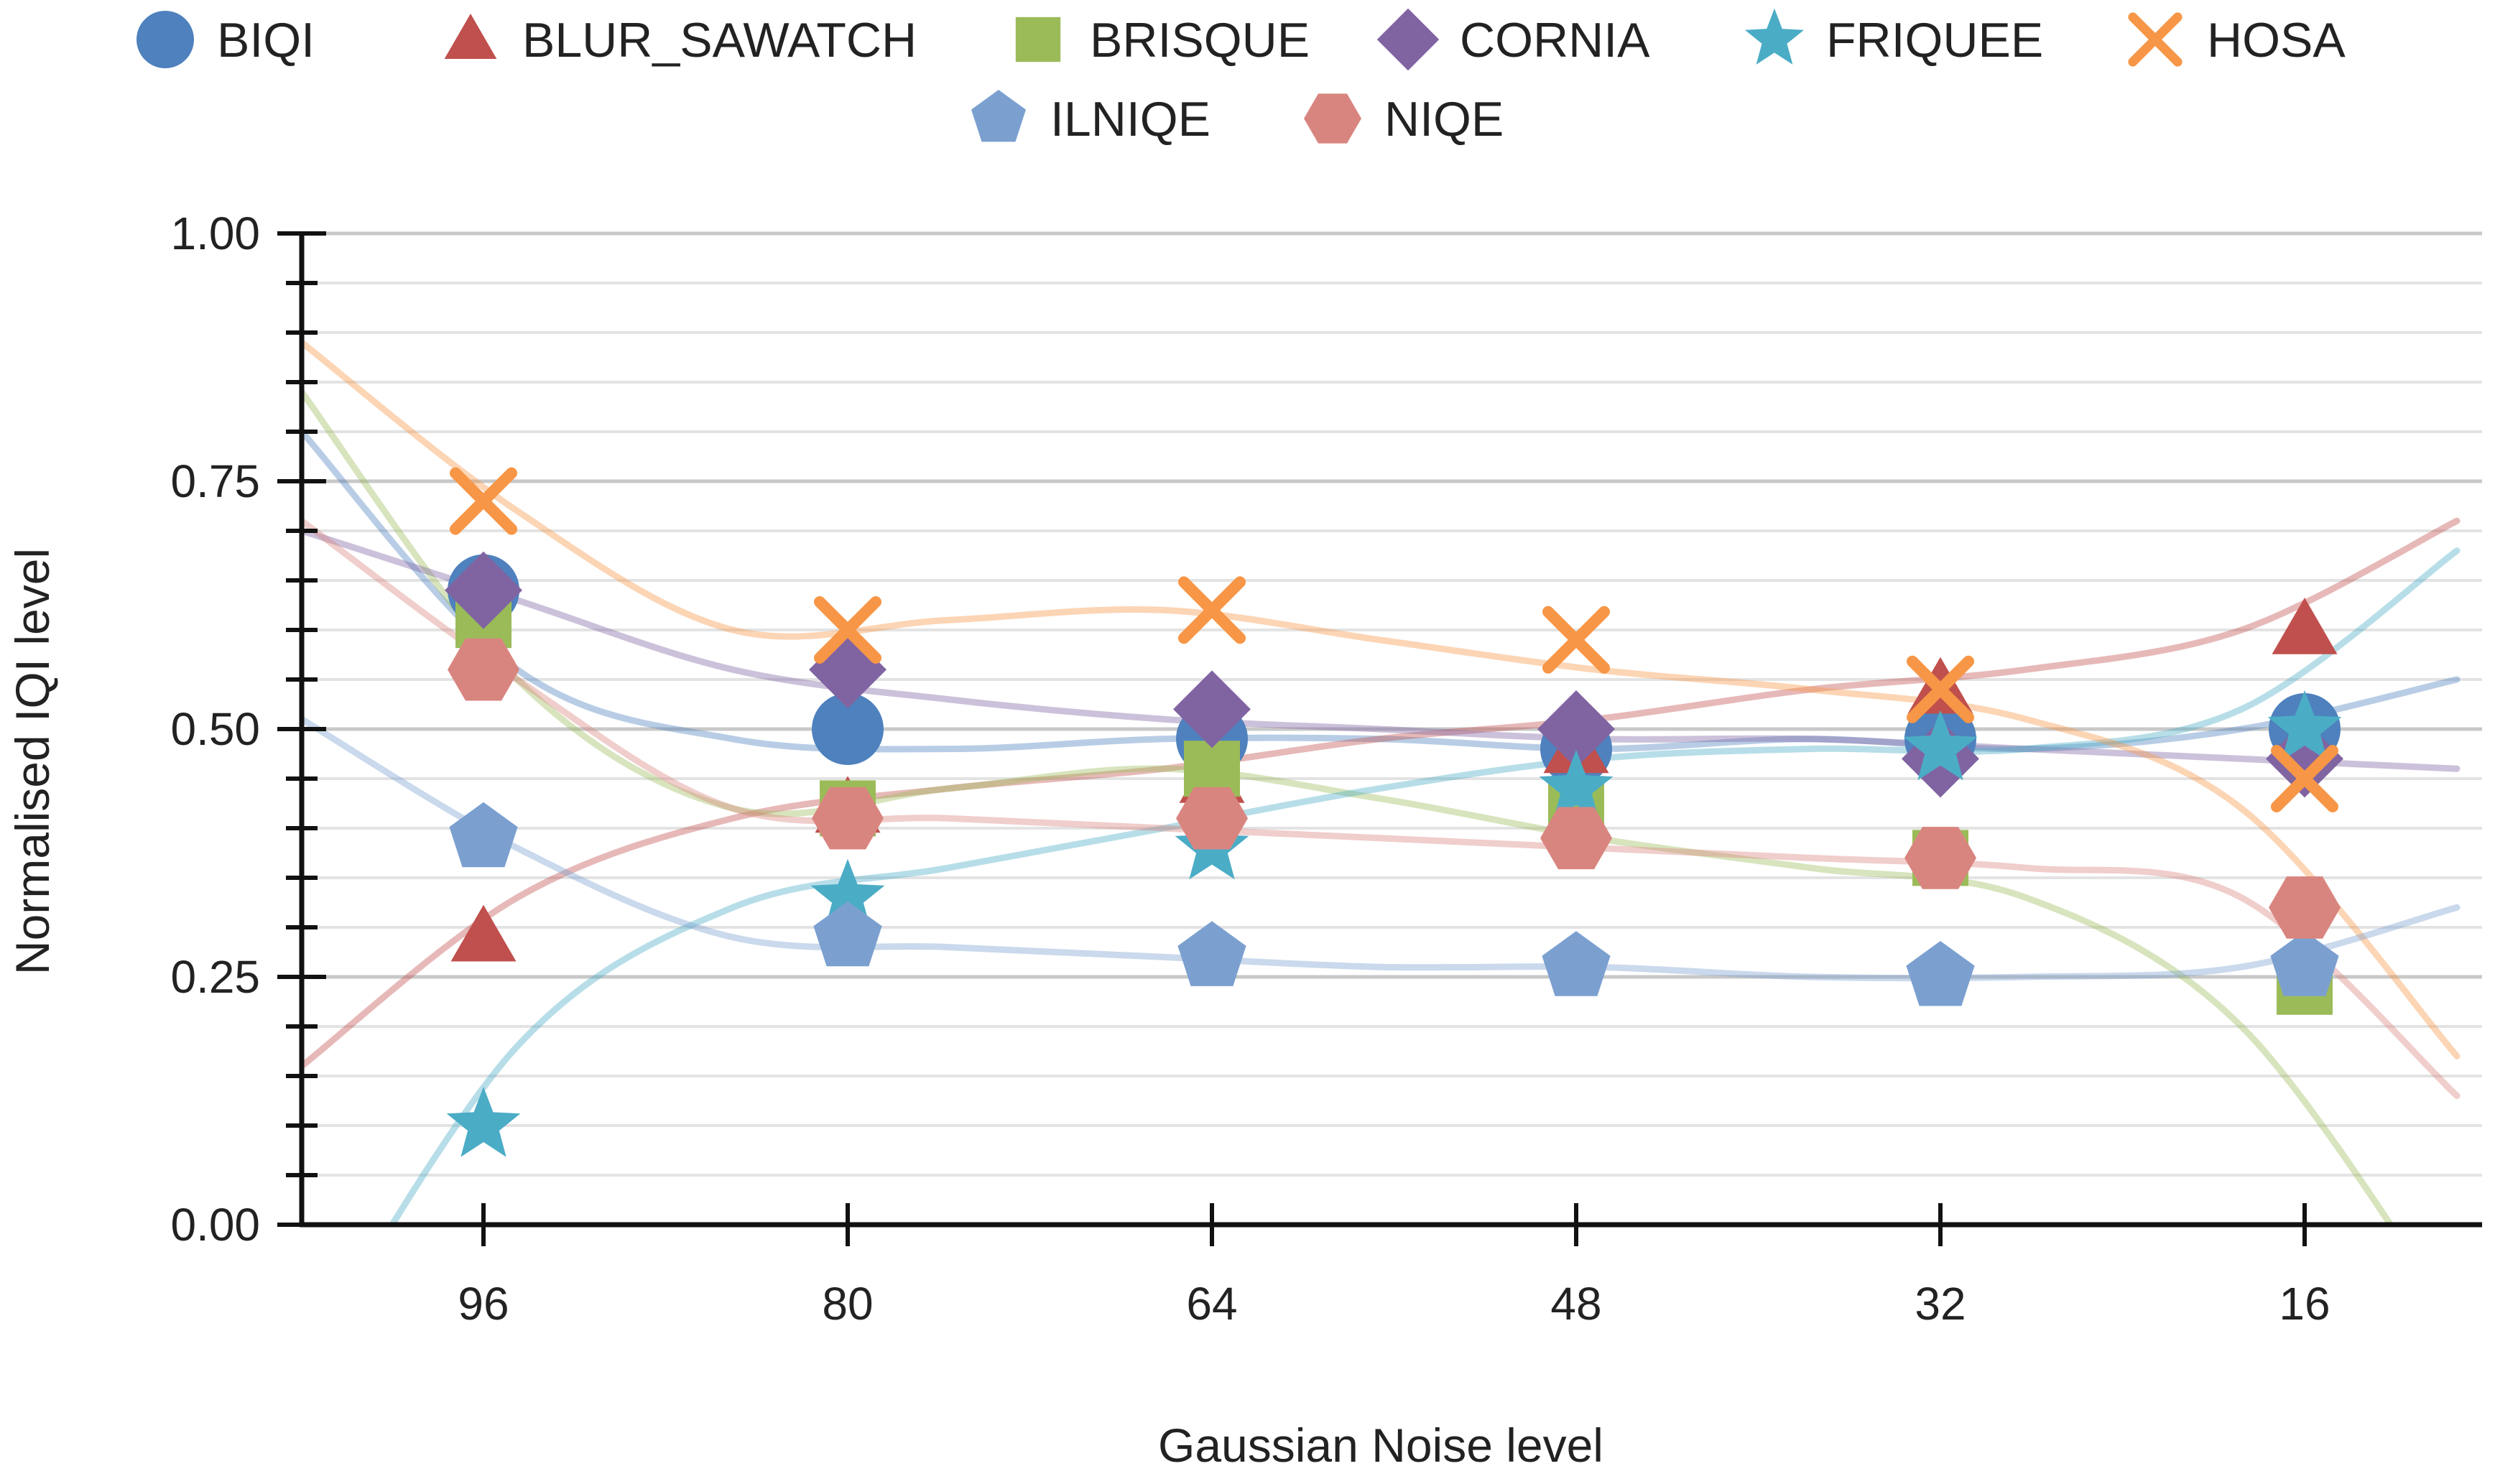 This screenshot has height=1484, width=2495. Describe the element at coordinates (1130, 119) in the screenshot. I see `legend-label-ilniqe: ILNIQE` at that location.